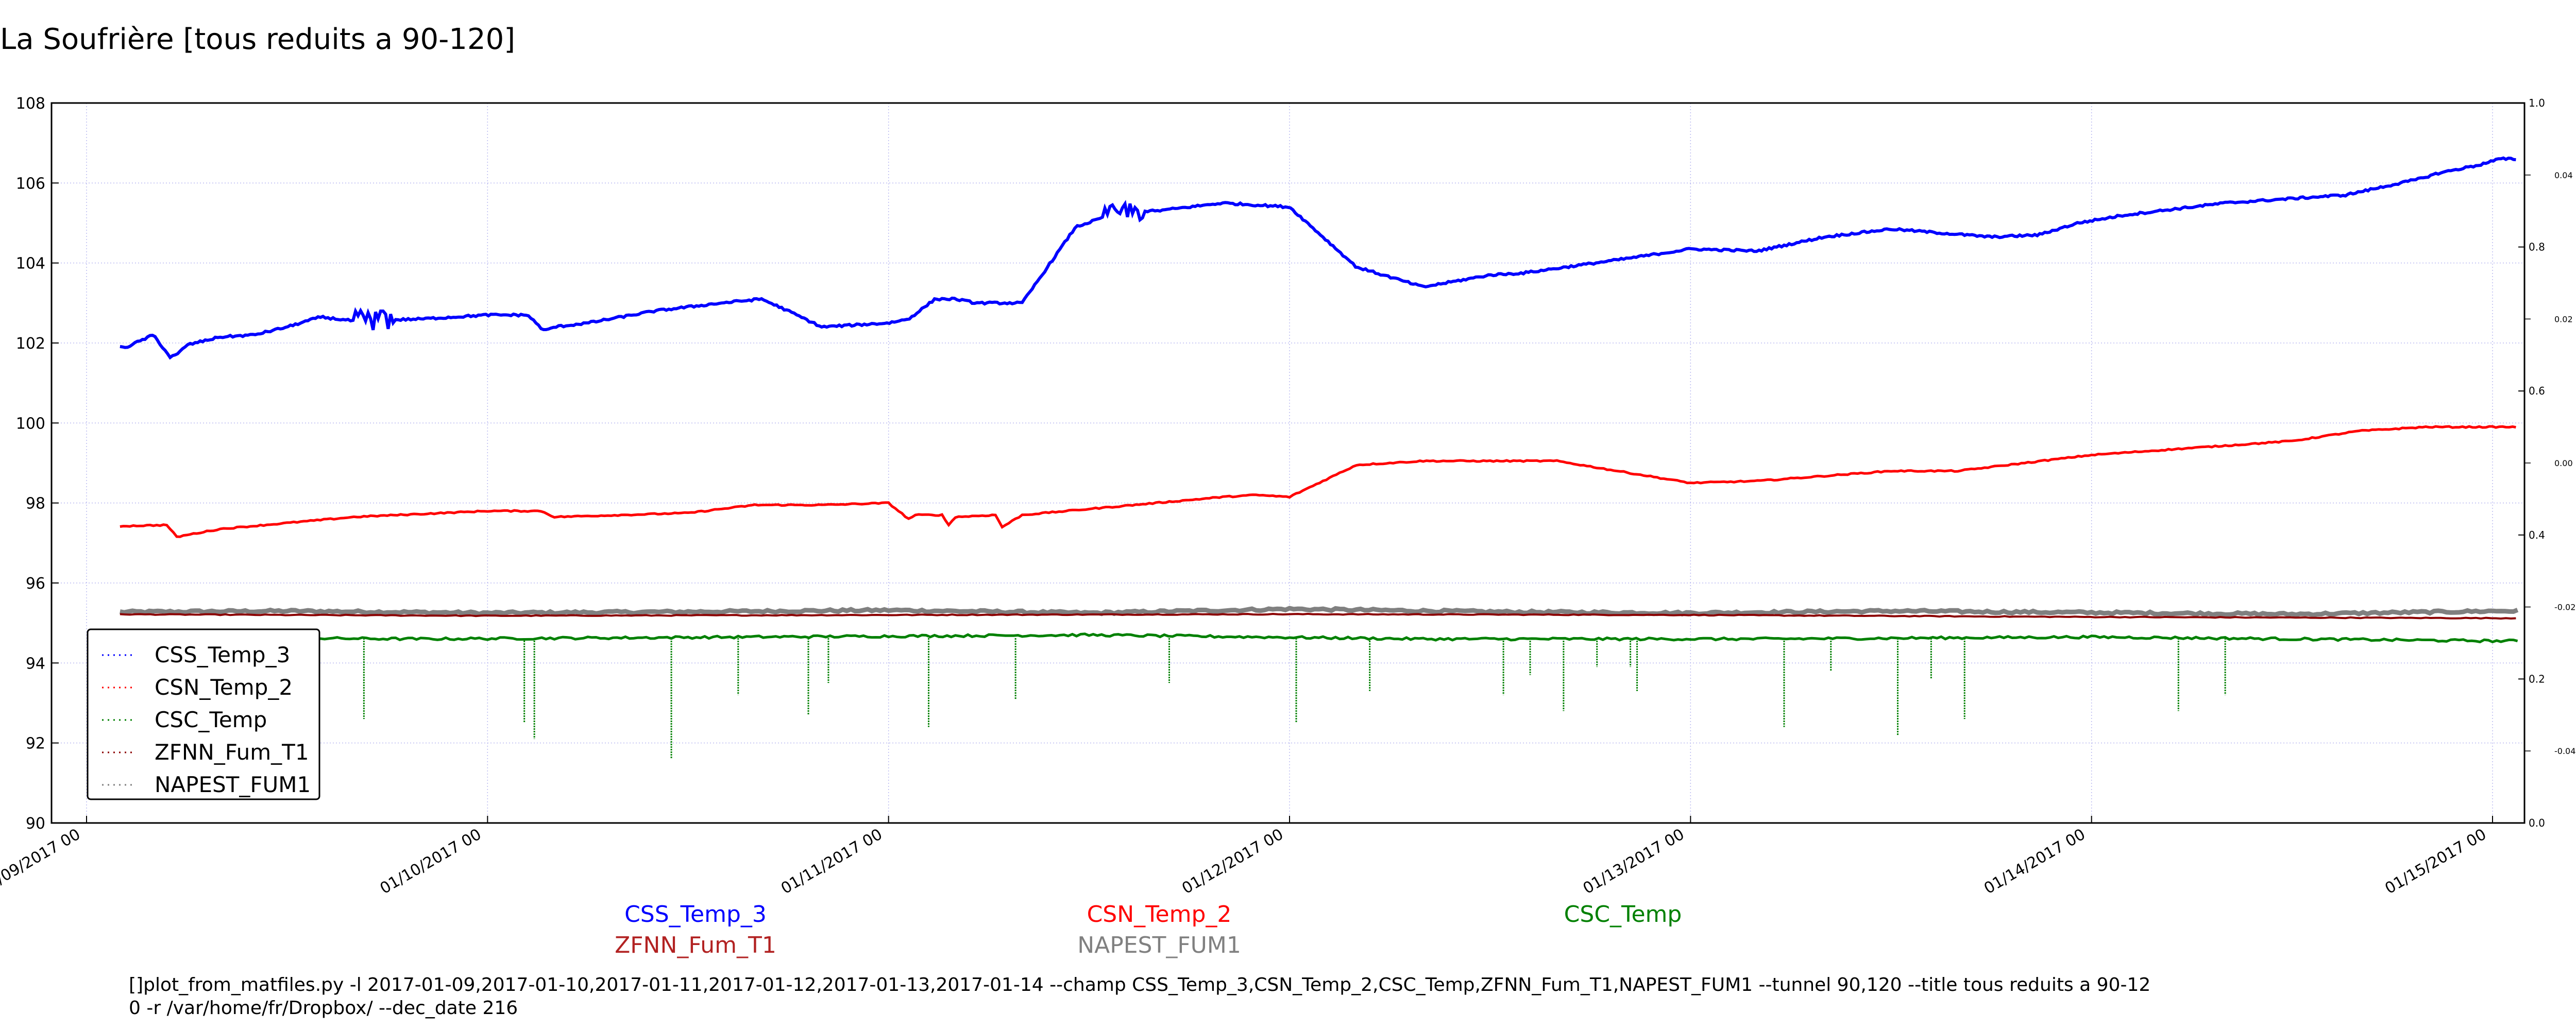  Describe the element at coordinates (1318, 616) in the screenshot. I see `series-zfnn-fum-t1` at that location.